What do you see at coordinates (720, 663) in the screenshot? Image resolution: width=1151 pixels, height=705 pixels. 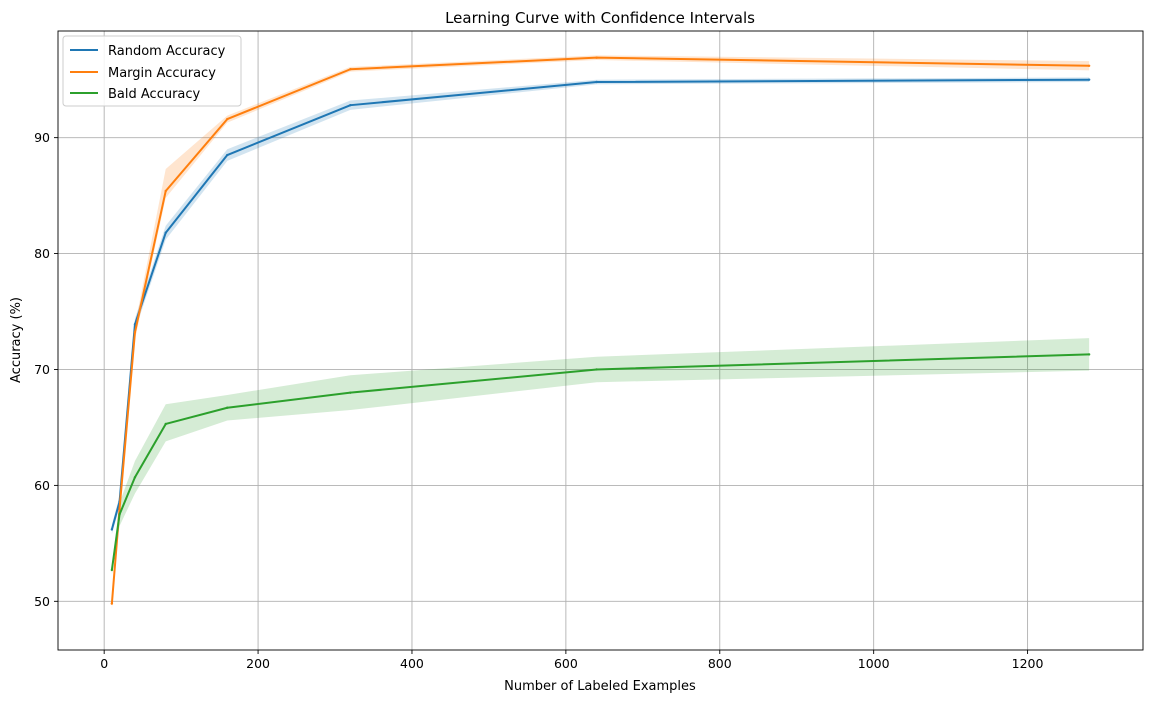 I see `x-tick-label: 800` at bounding box center [720, 663].